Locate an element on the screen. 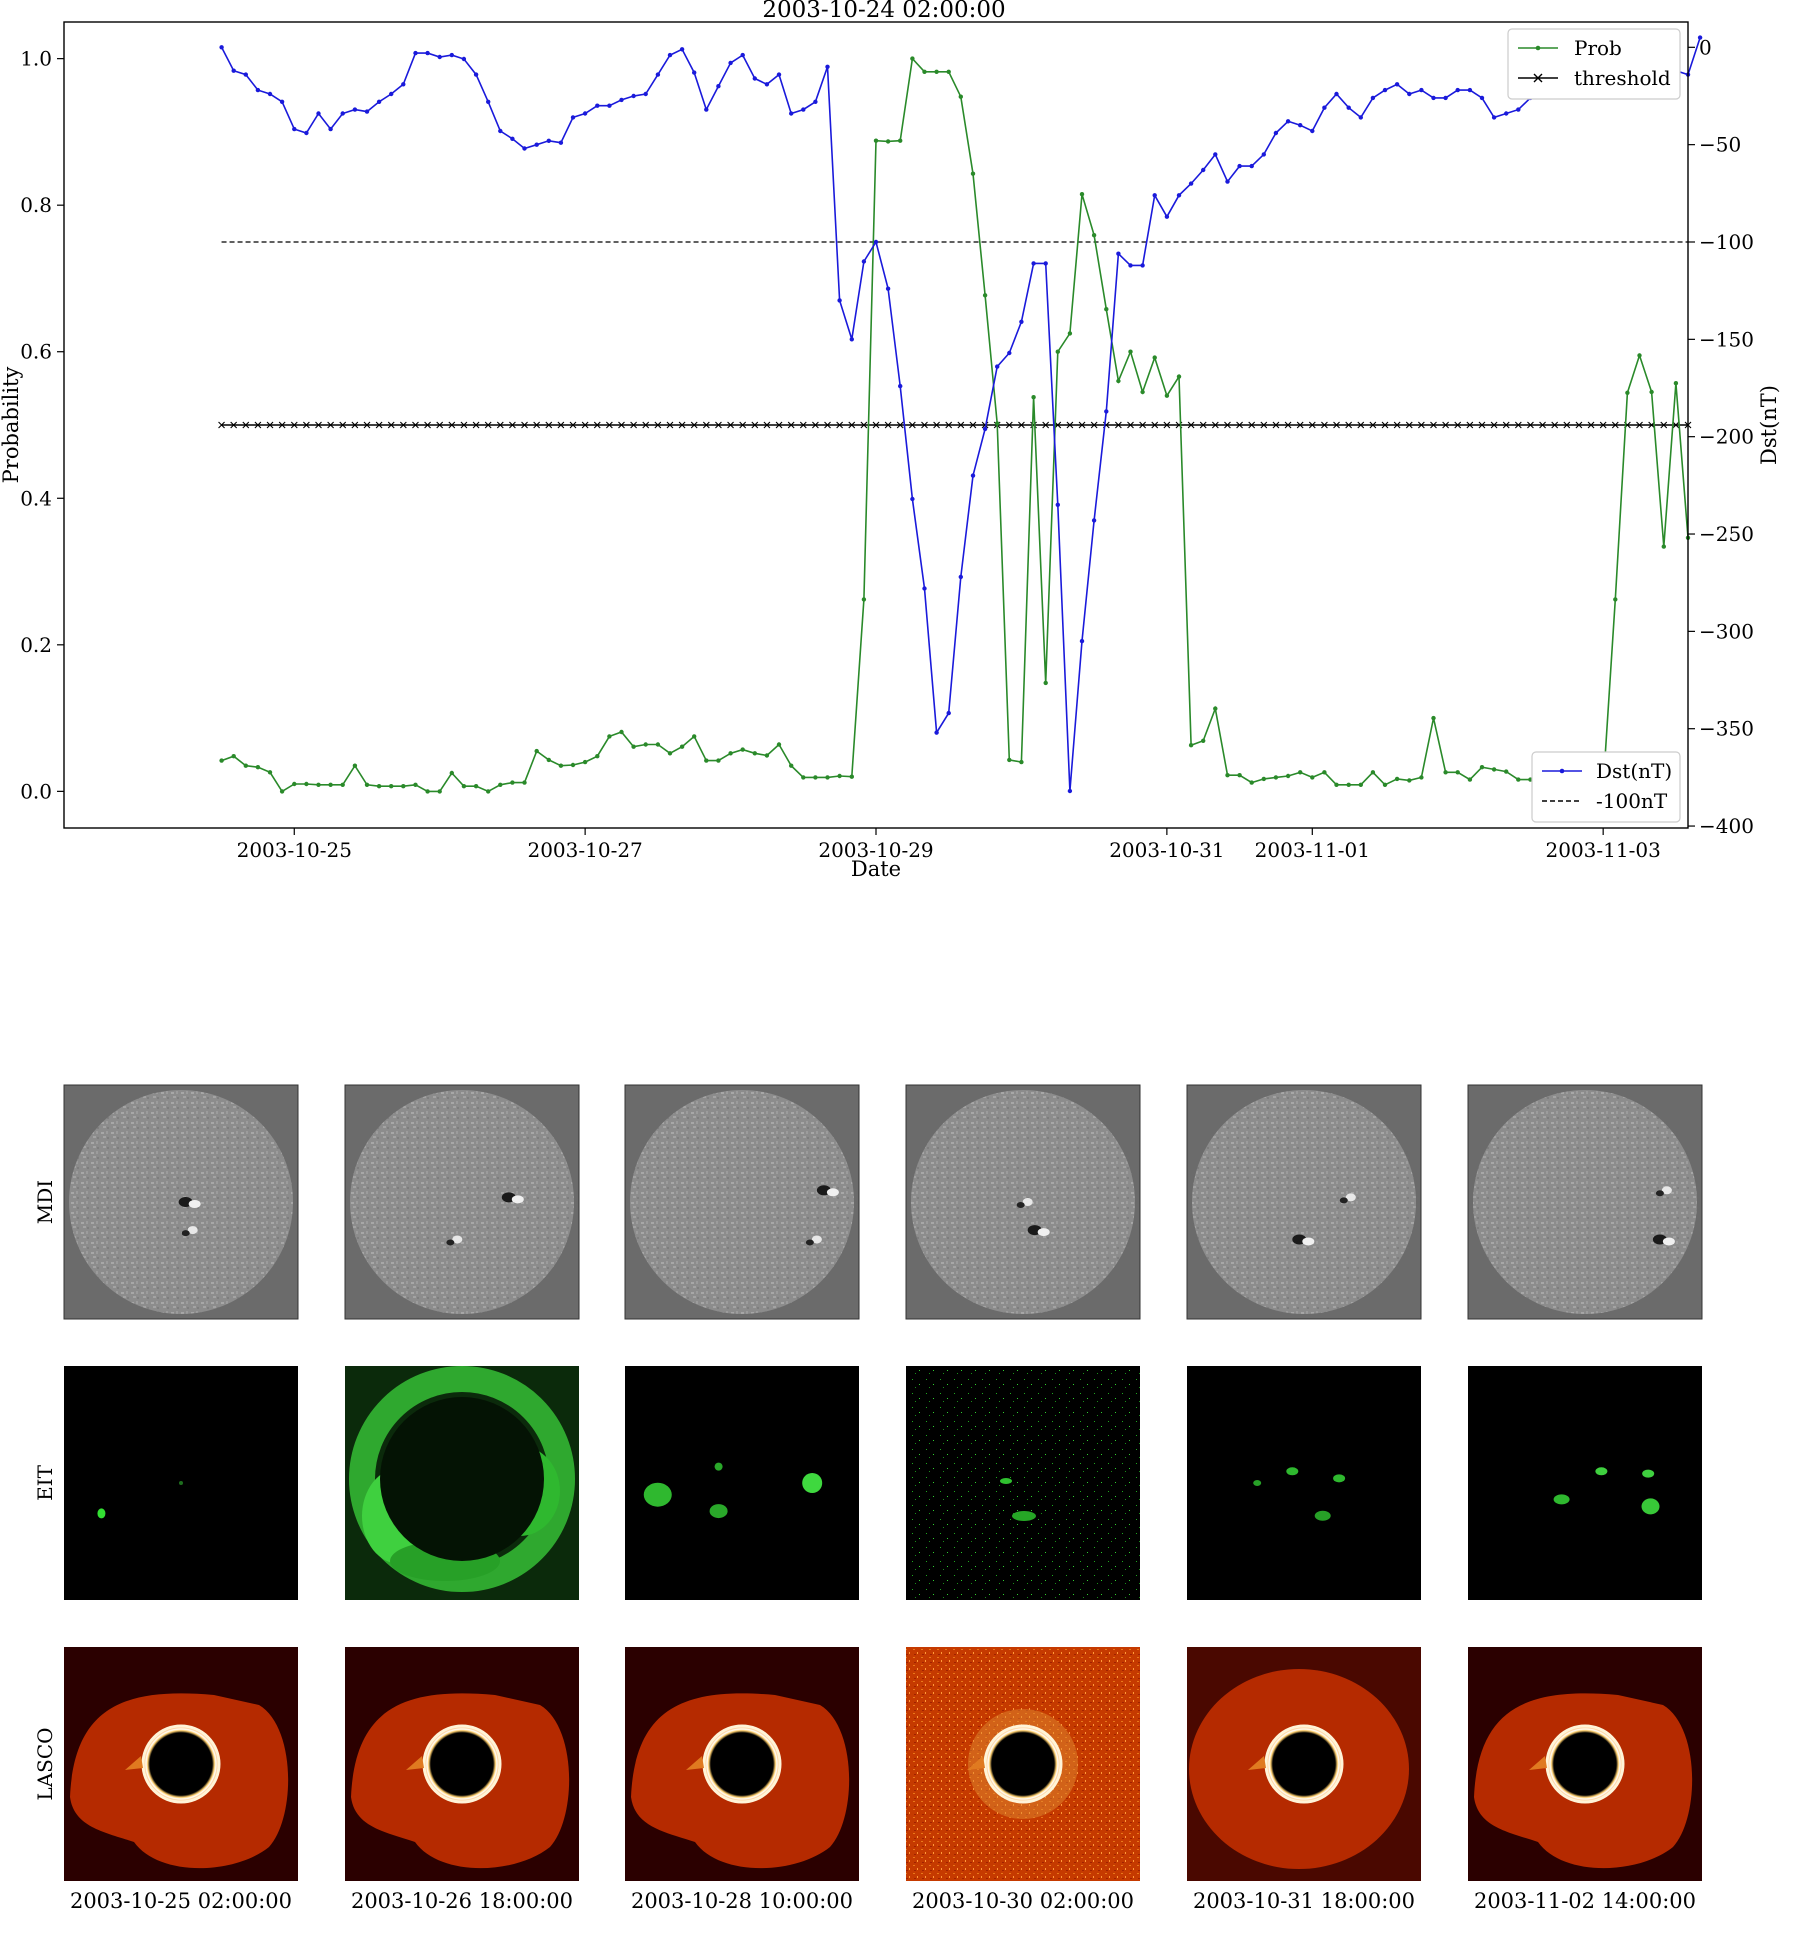 The image size is (1794, 1958). legend-dst-label: Dst(nT) is located at coordinates (1634, 771).